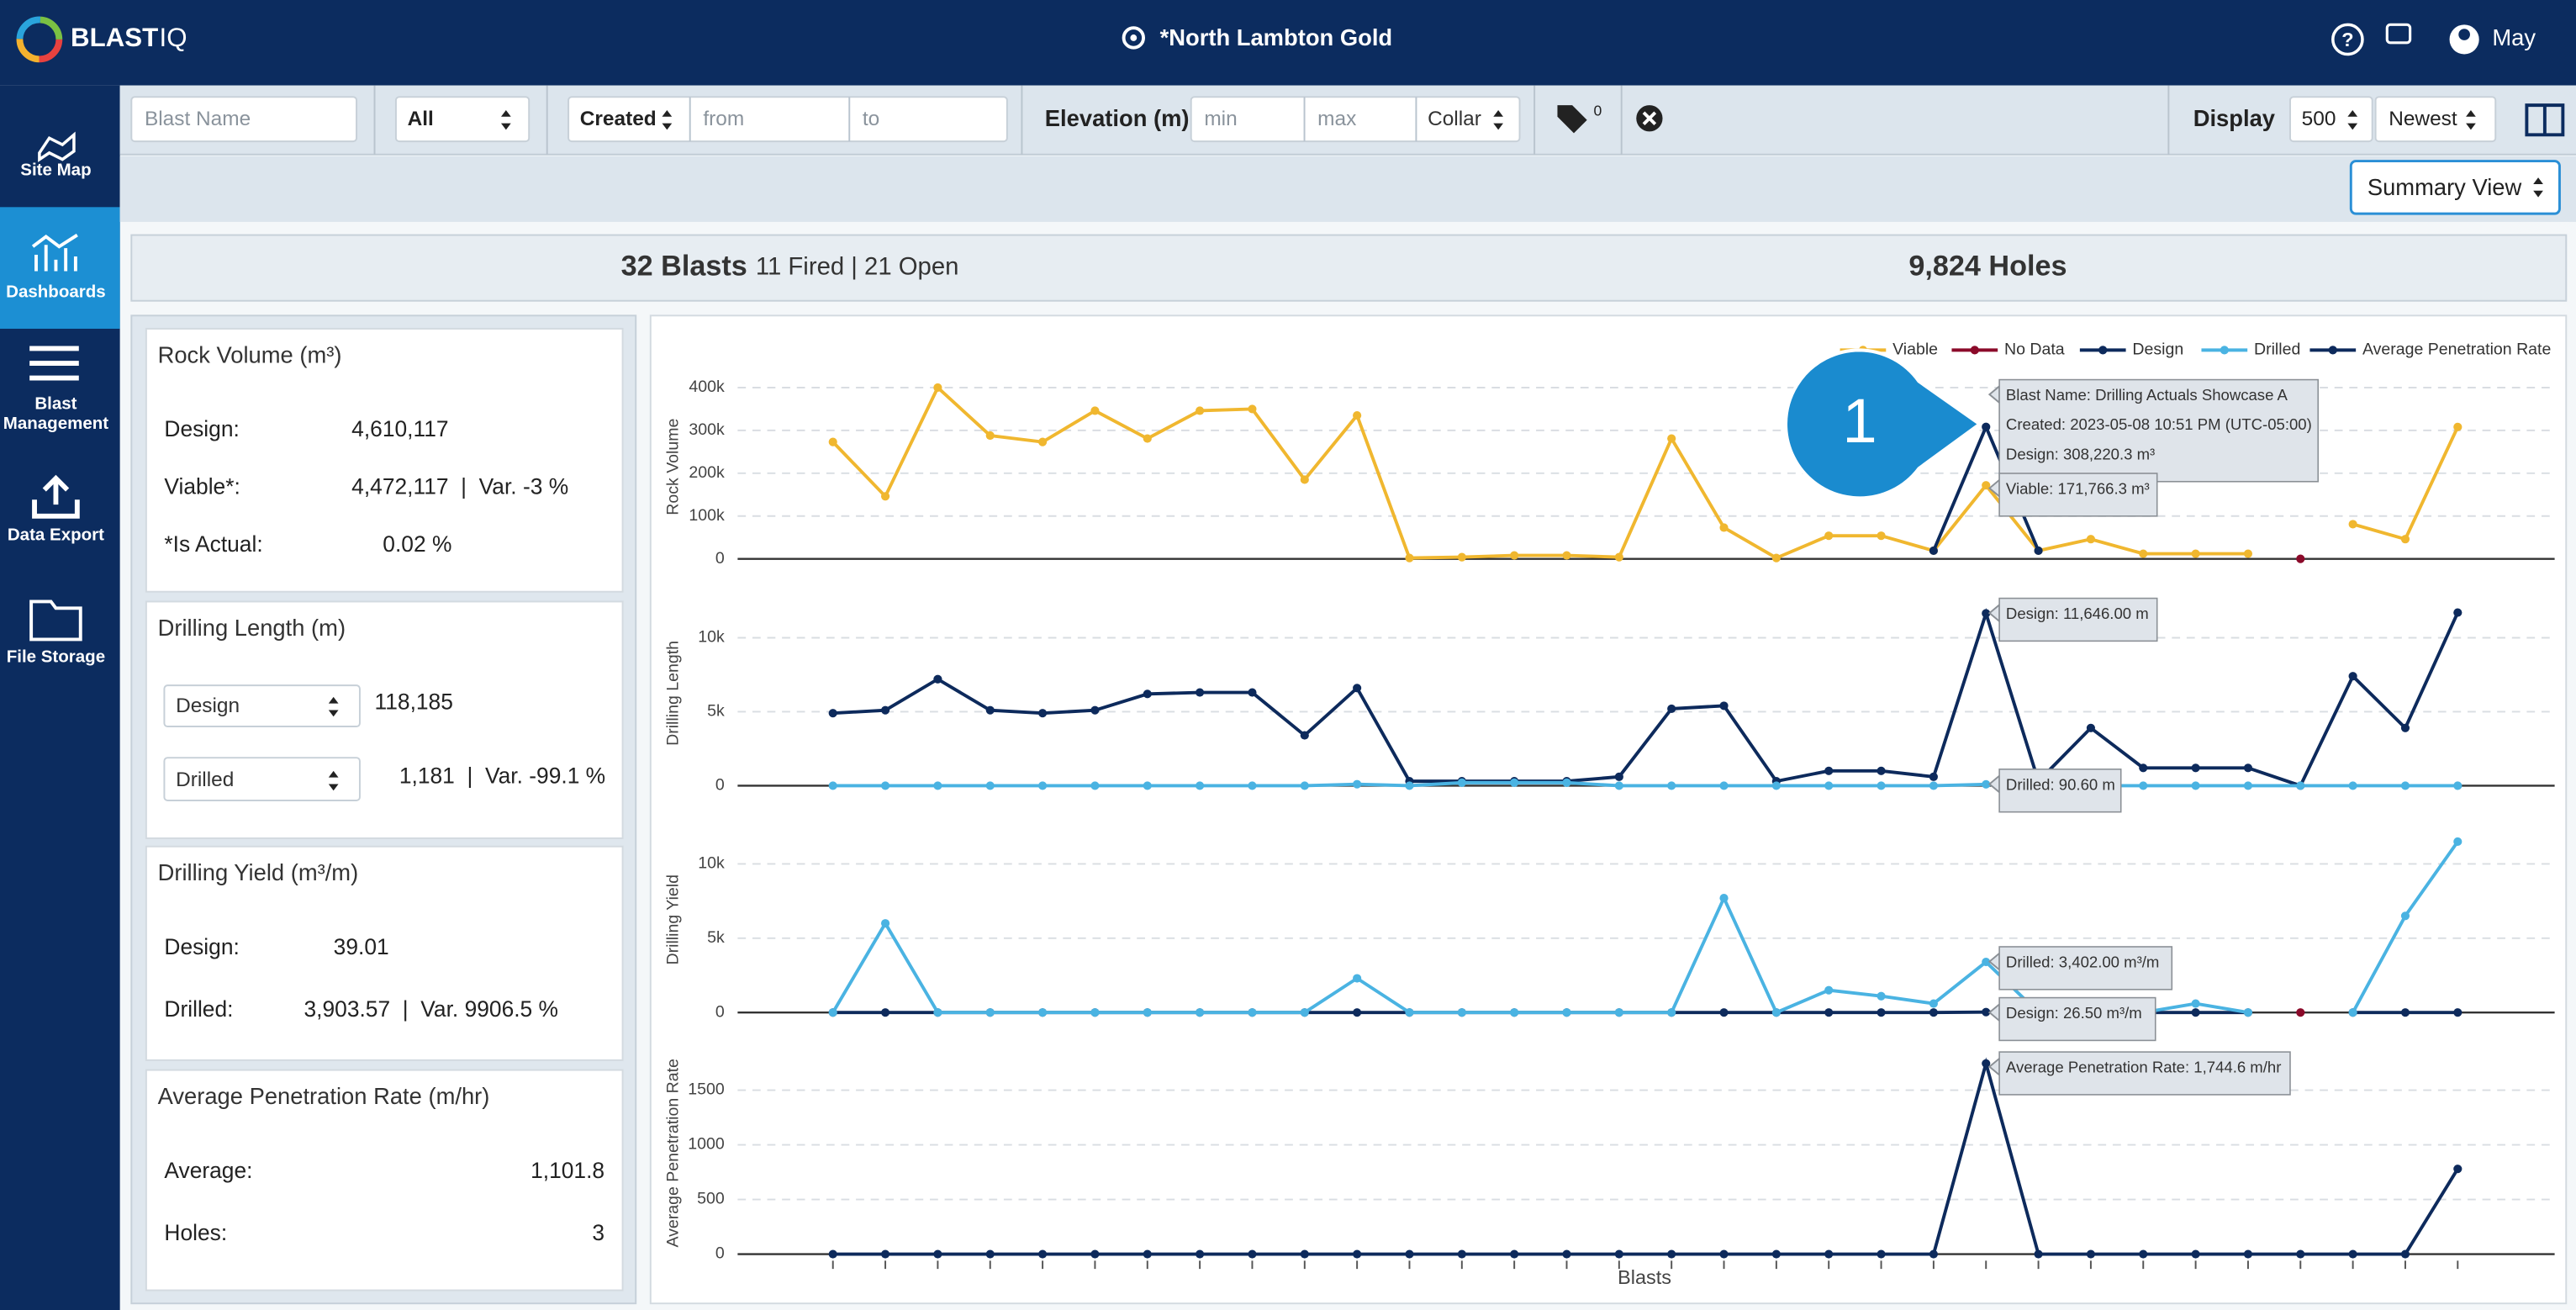  Describe the element at coordinates (1220, 119) in the screenshot. I see `placeholder: min` at that location.